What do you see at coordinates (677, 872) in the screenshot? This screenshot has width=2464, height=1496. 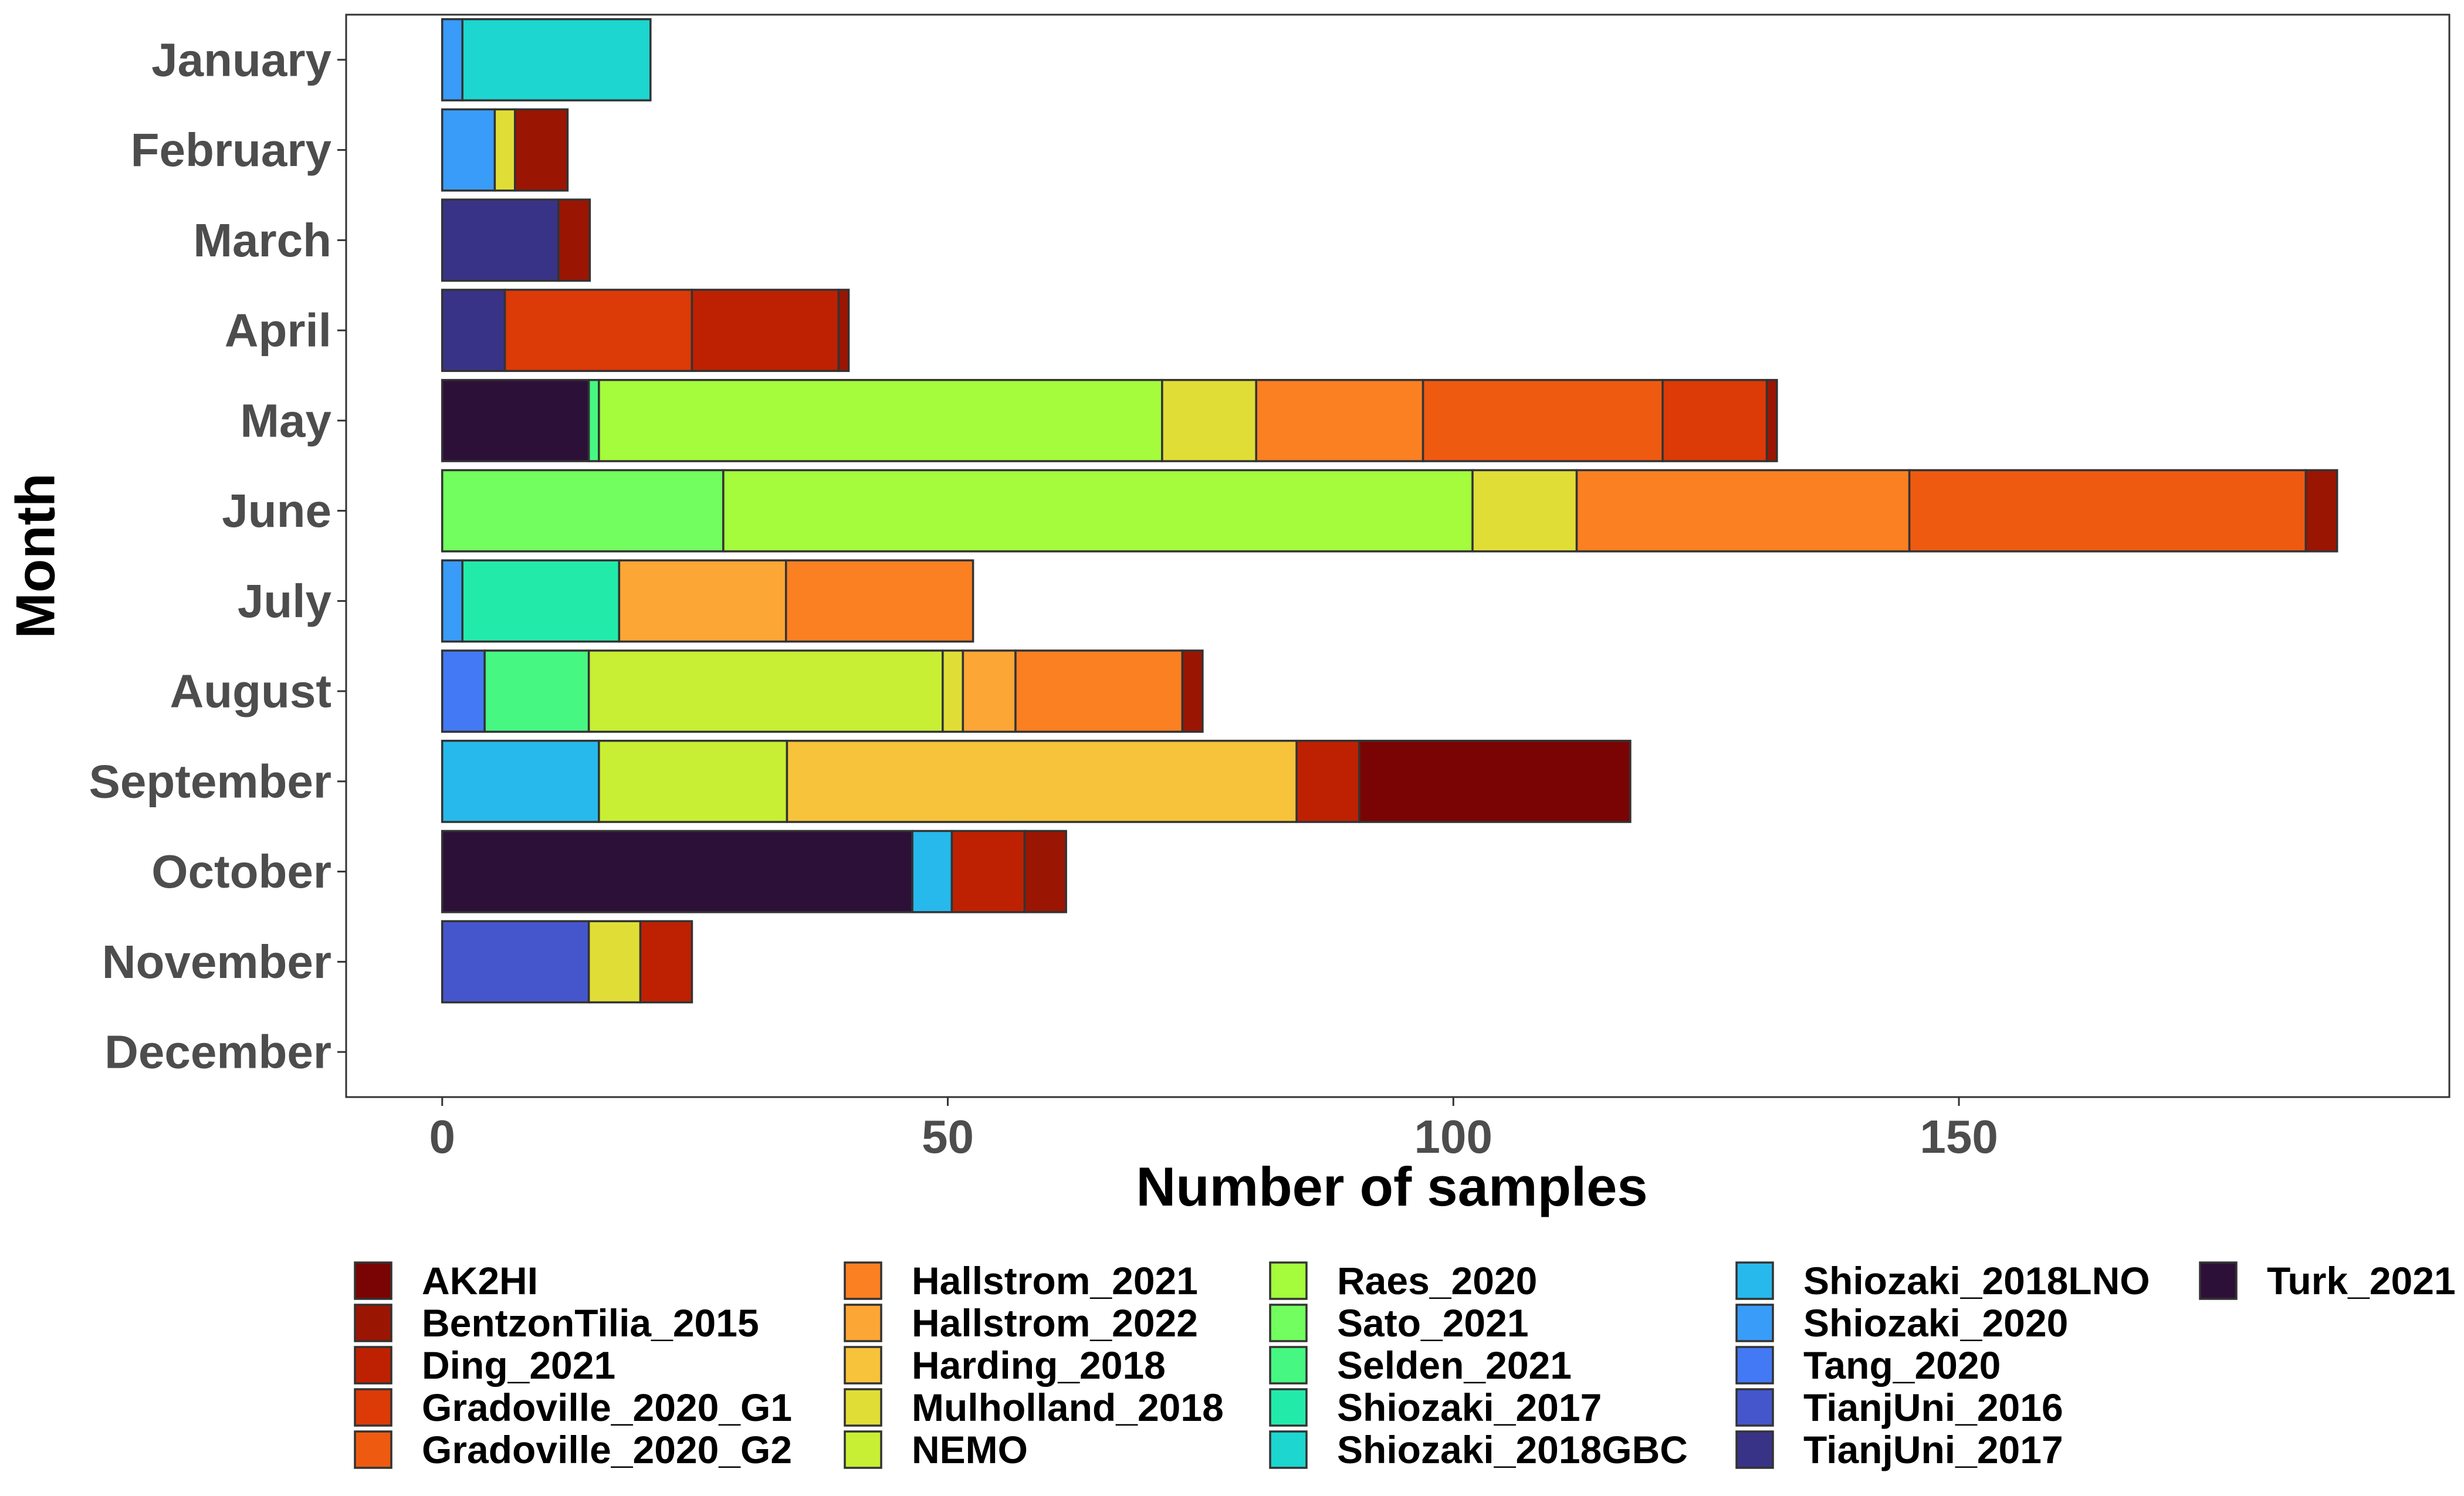 I see `bar-segment-october-turk-2021` at bounding box center [677, 872].